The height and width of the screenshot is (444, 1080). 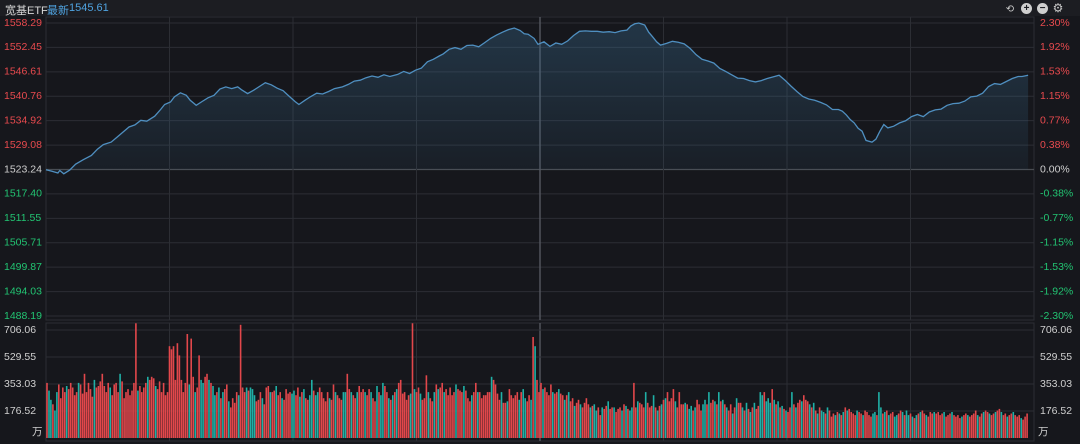 What do you see at coordinates (23, 267) in the screenshot?
I see `price-tick-label: 1499.87` at bounding box center [23, 267].